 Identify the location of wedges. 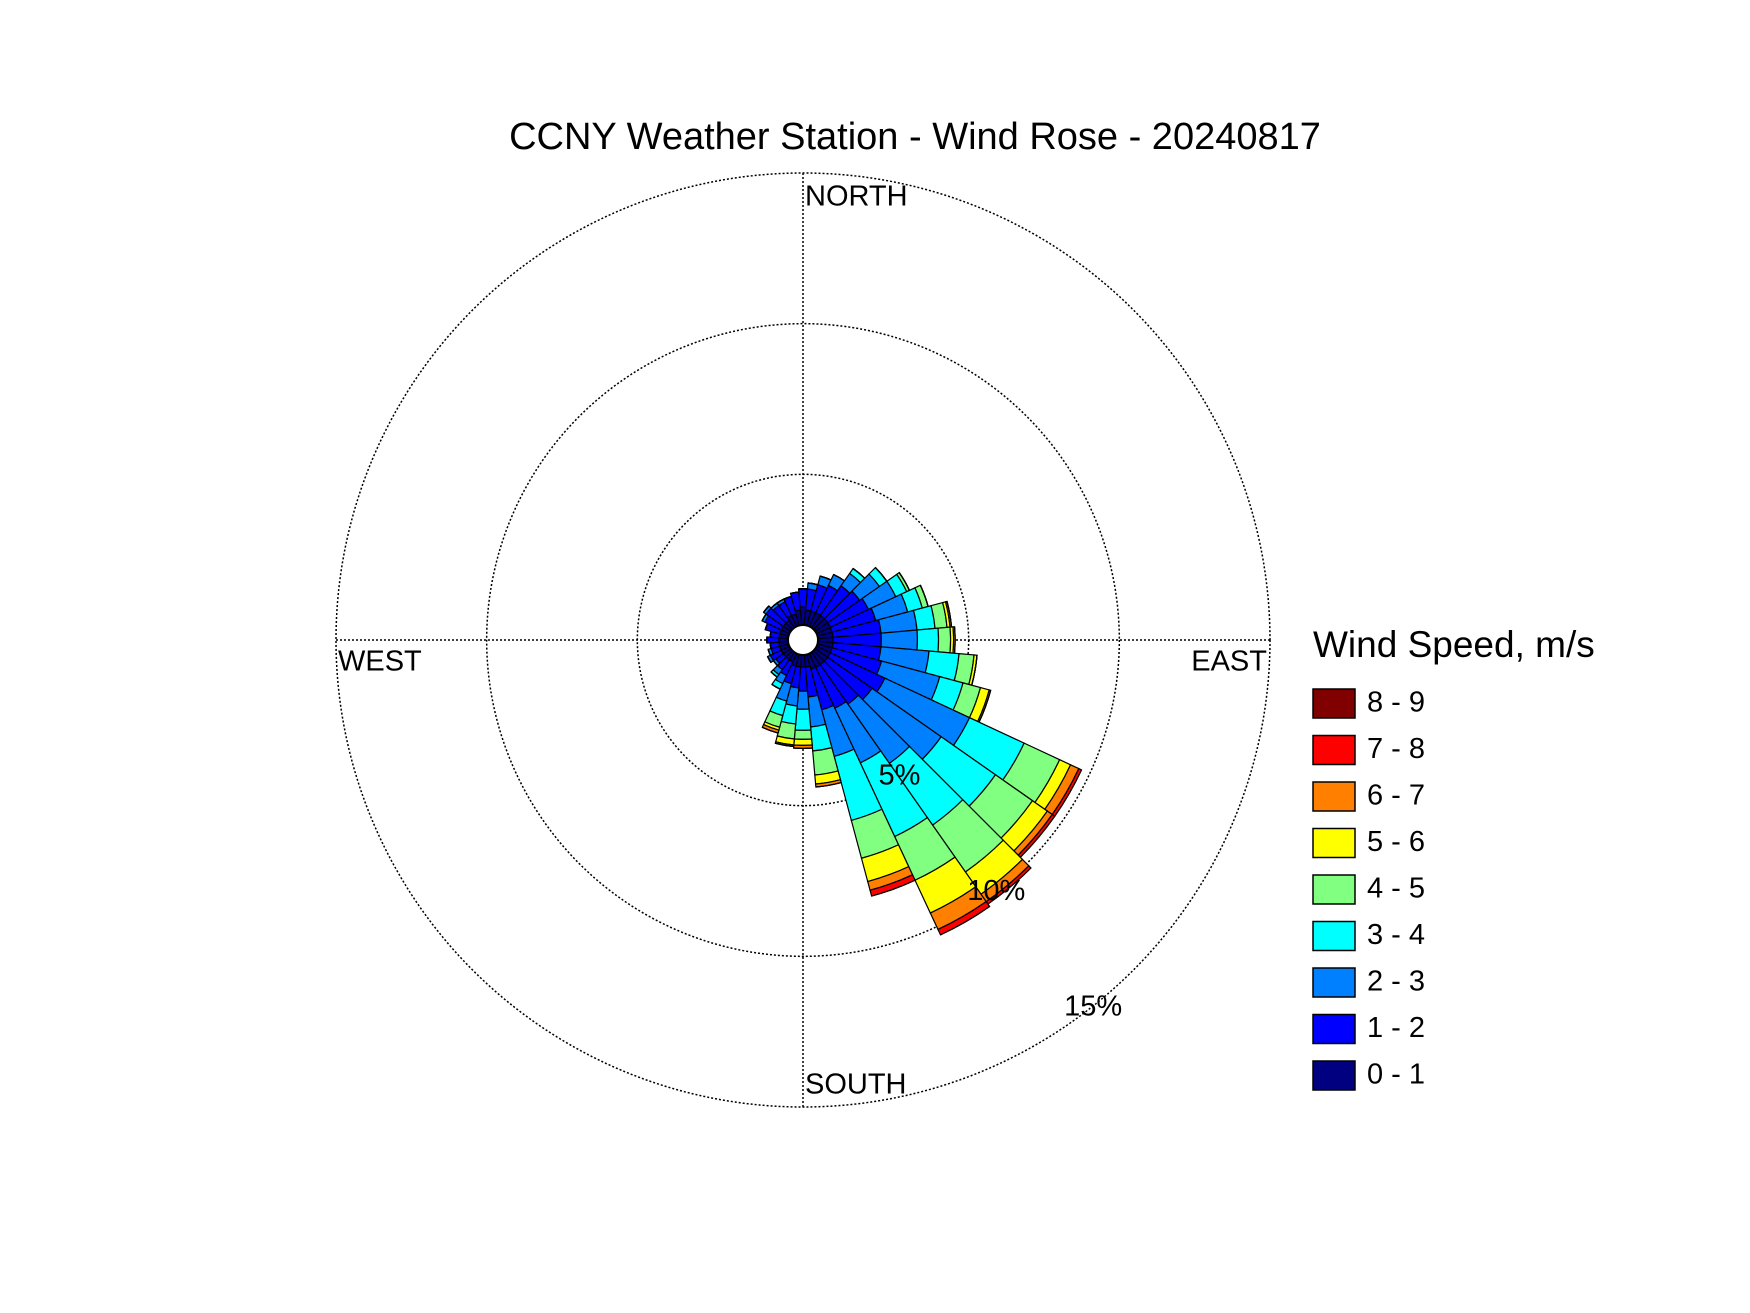
(922, 751).